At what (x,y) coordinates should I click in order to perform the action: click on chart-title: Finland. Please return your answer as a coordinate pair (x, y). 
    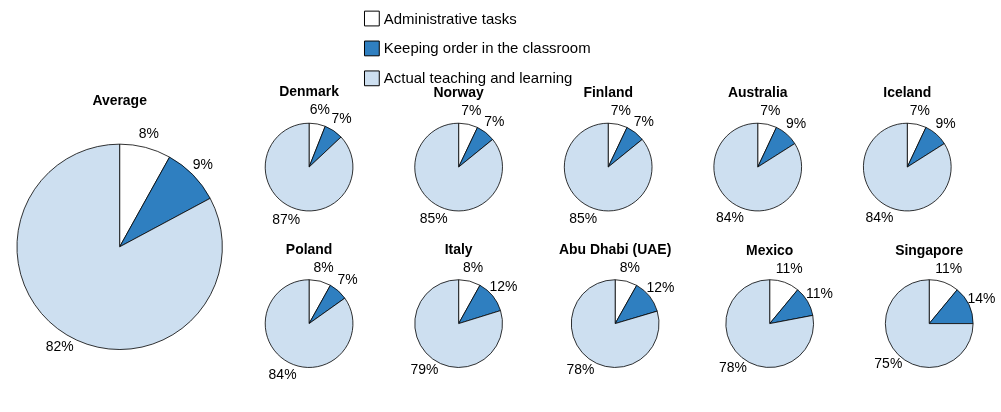
    Looking at the image, I should click on (608, 91).